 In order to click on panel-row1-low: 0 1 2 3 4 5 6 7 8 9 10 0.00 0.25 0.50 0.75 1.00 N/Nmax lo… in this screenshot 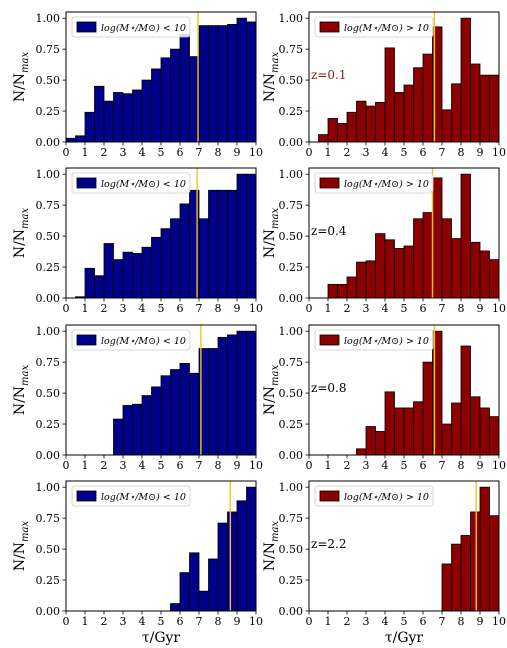, I will do `click(137, 85)`.